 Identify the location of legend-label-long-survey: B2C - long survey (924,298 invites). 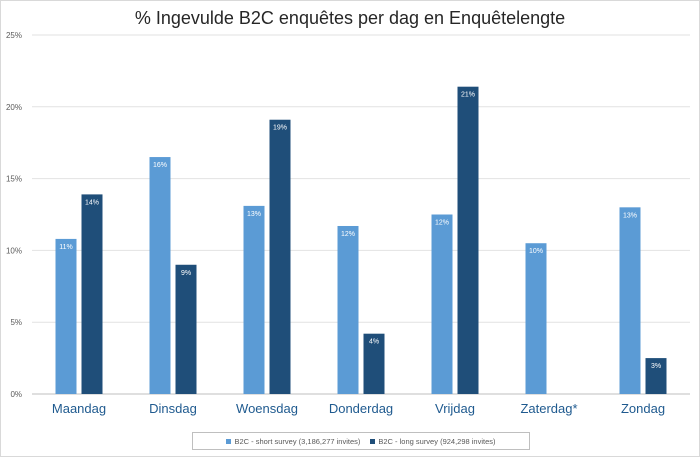
(437, 441).